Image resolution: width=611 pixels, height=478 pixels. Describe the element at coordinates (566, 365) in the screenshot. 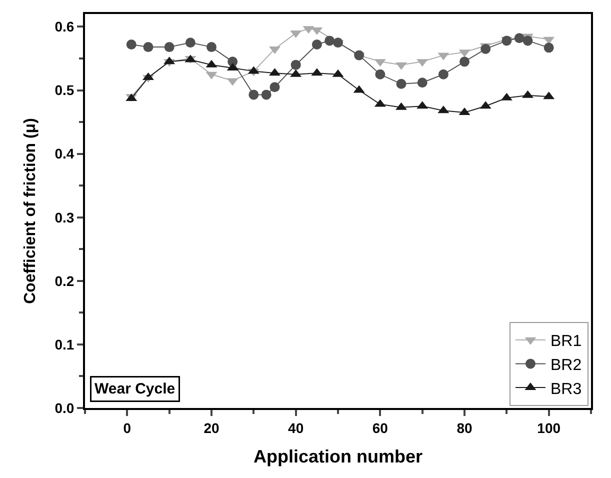

I see `legend-label: BR2` at that location.